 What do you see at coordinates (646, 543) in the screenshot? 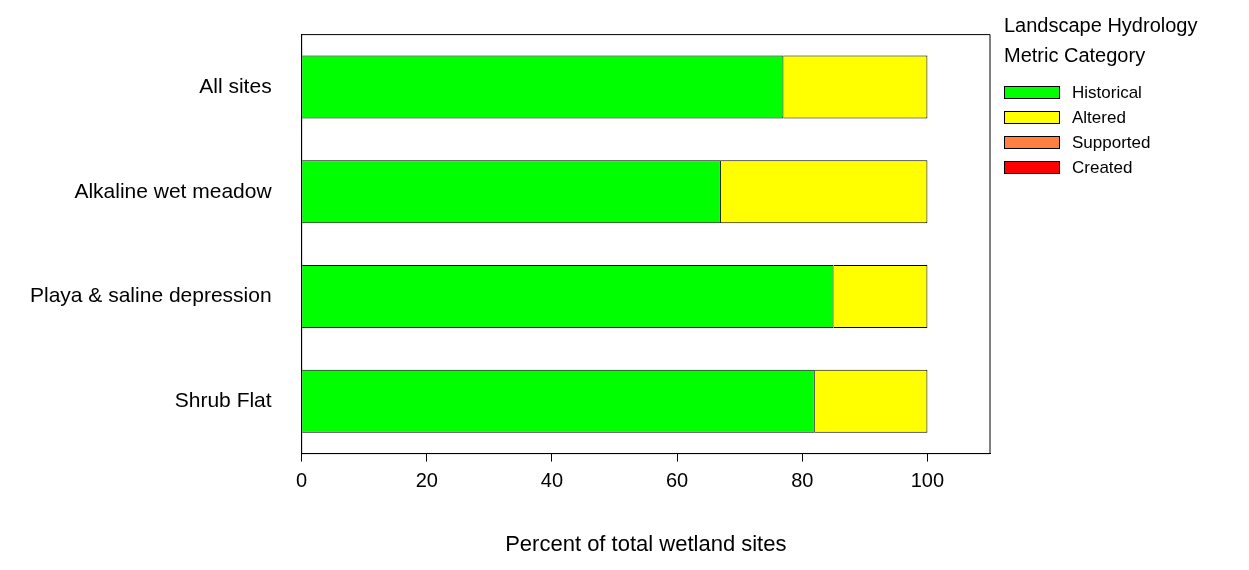
I see `x-axis-title: Percent of total wetland sites` at bounding box center [646, 543].